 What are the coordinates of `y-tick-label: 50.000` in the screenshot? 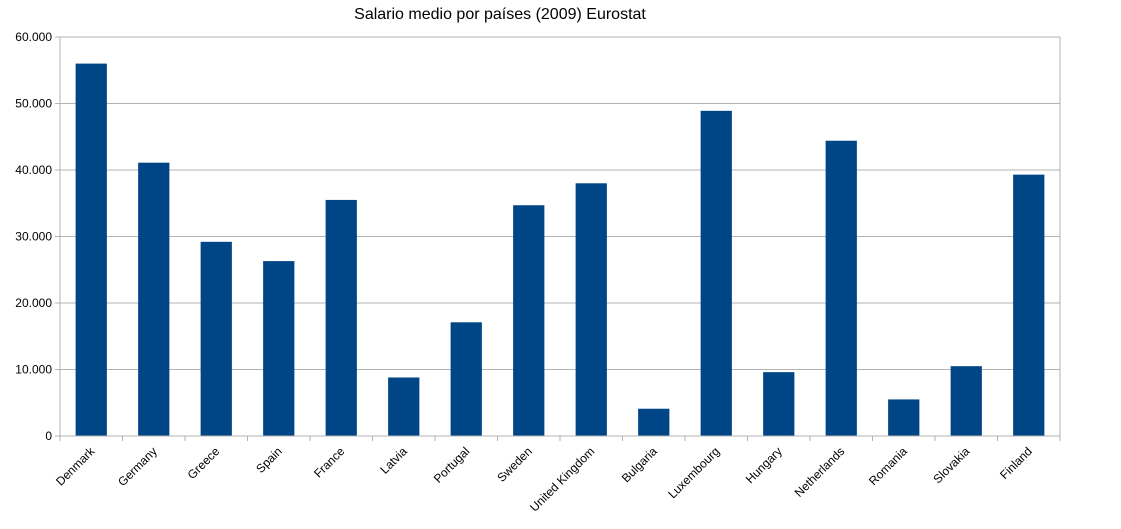 It's located at (33, 104).